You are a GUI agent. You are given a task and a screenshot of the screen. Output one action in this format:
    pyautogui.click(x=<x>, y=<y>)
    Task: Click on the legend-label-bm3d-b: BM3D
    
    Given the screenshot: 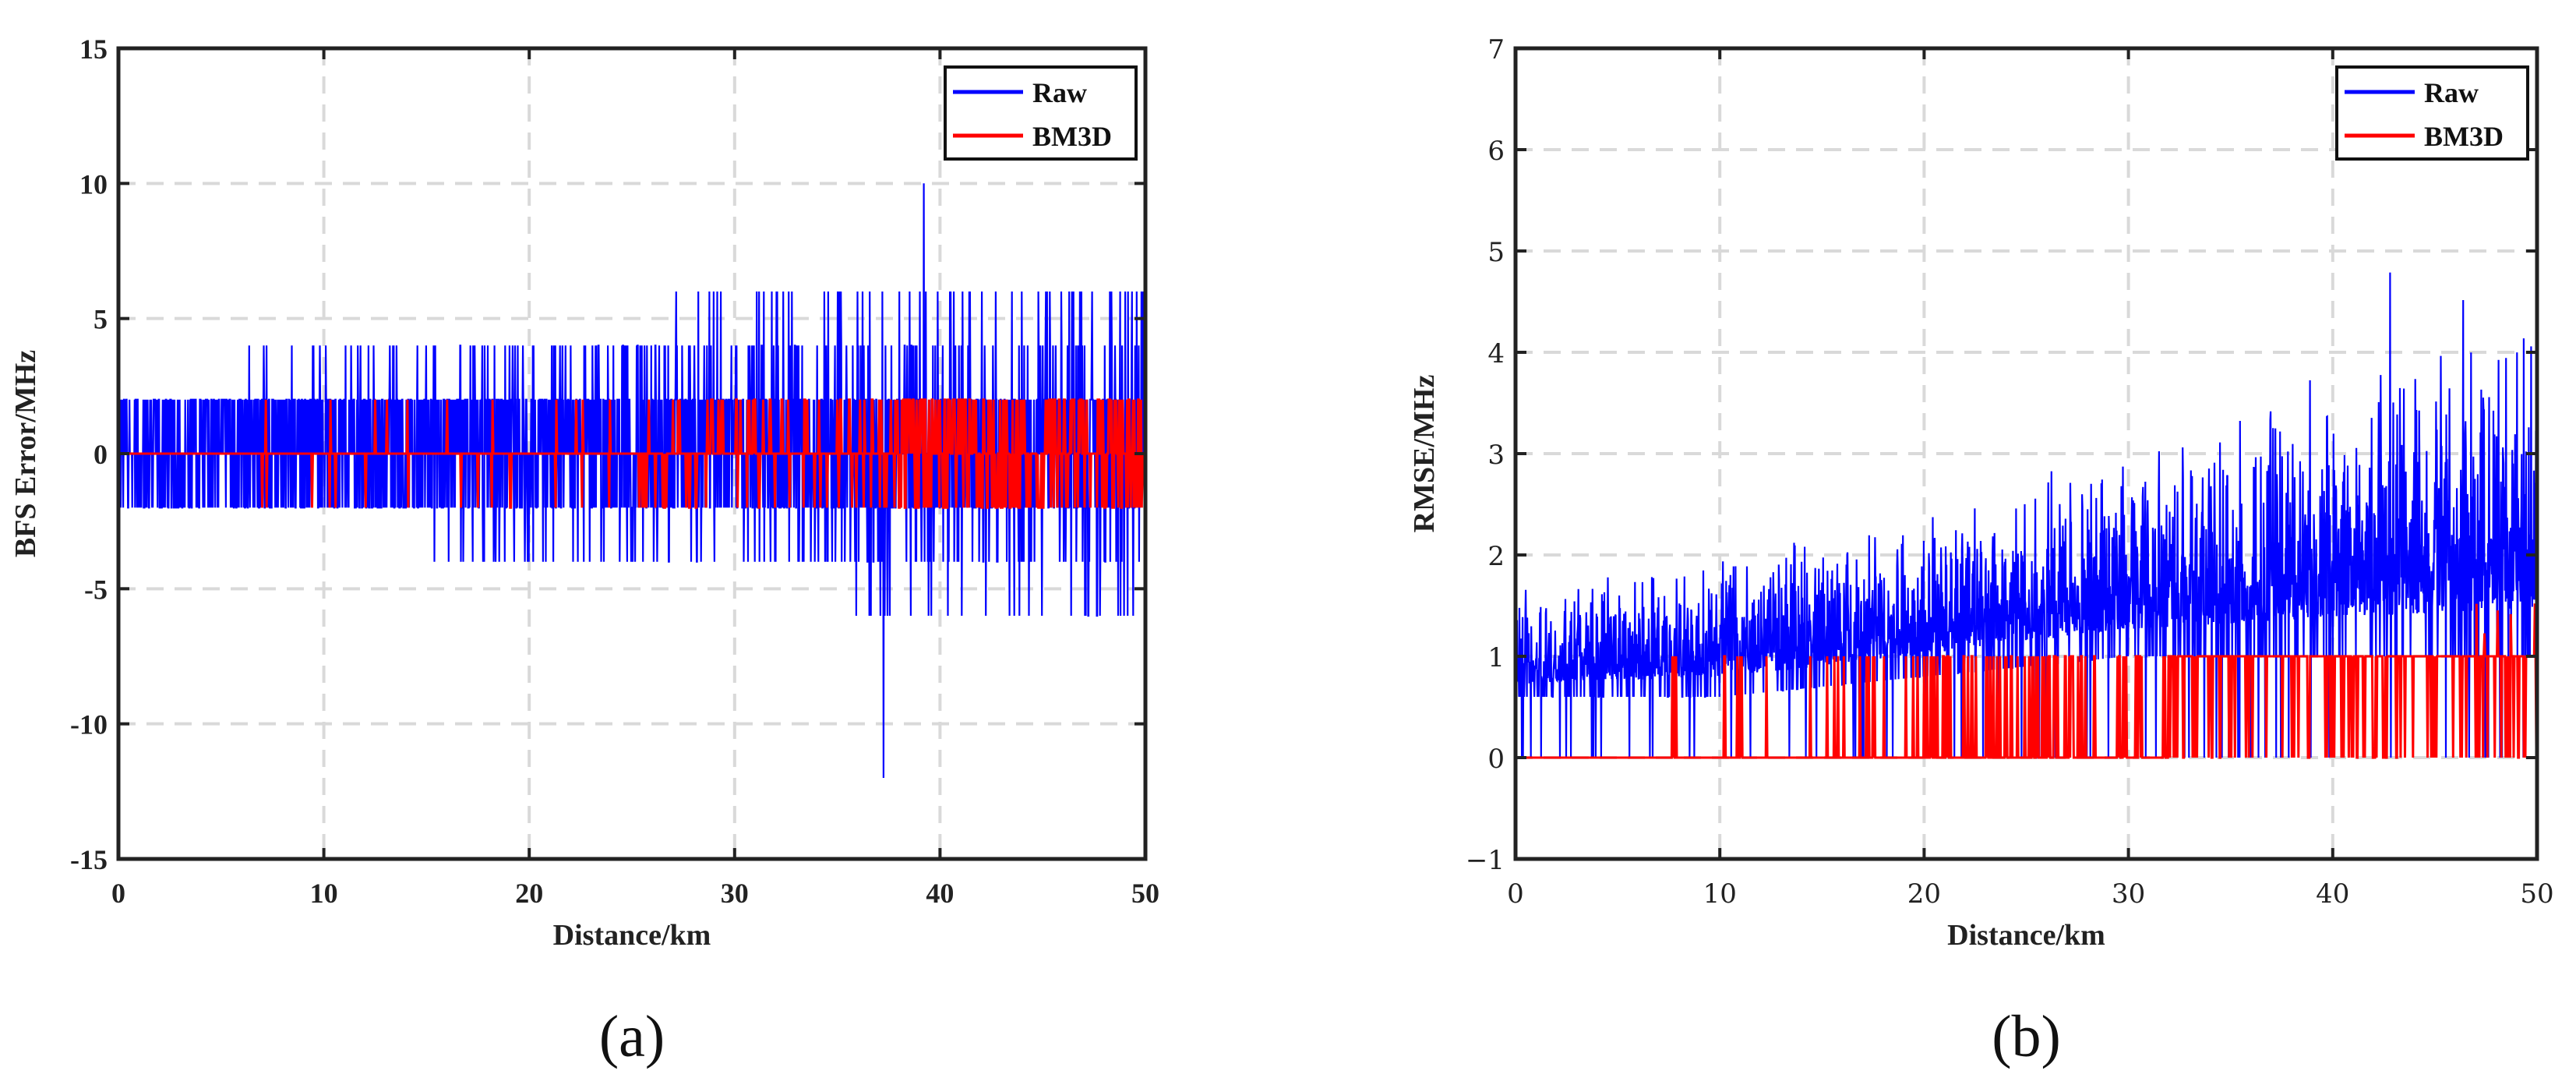 What is the action you would take?
    pyautogui.click(x=2464, y=137)
    